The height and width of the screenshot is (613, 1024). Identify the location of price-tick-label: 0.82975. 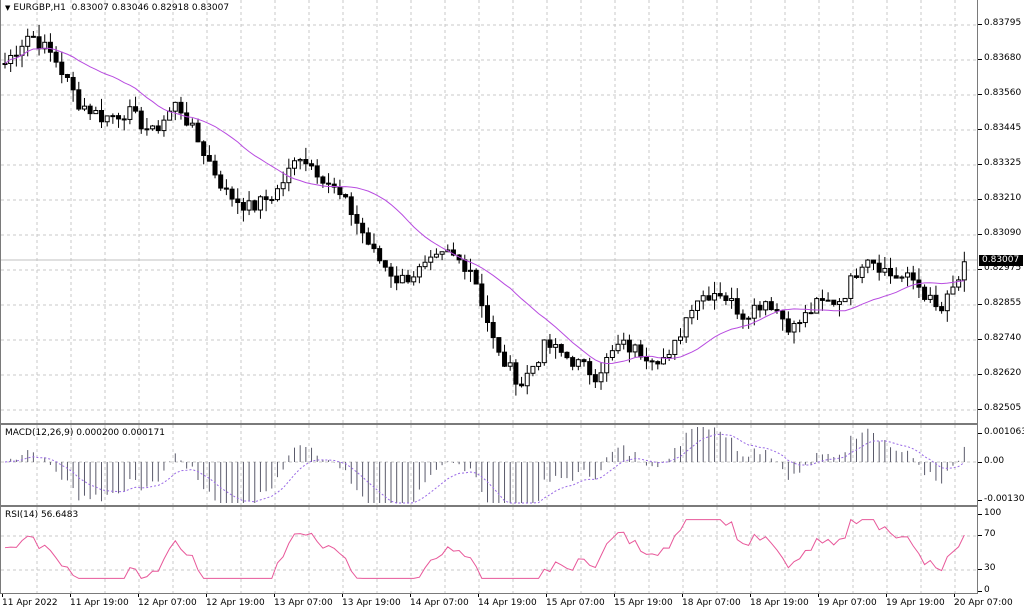
(999, 268).